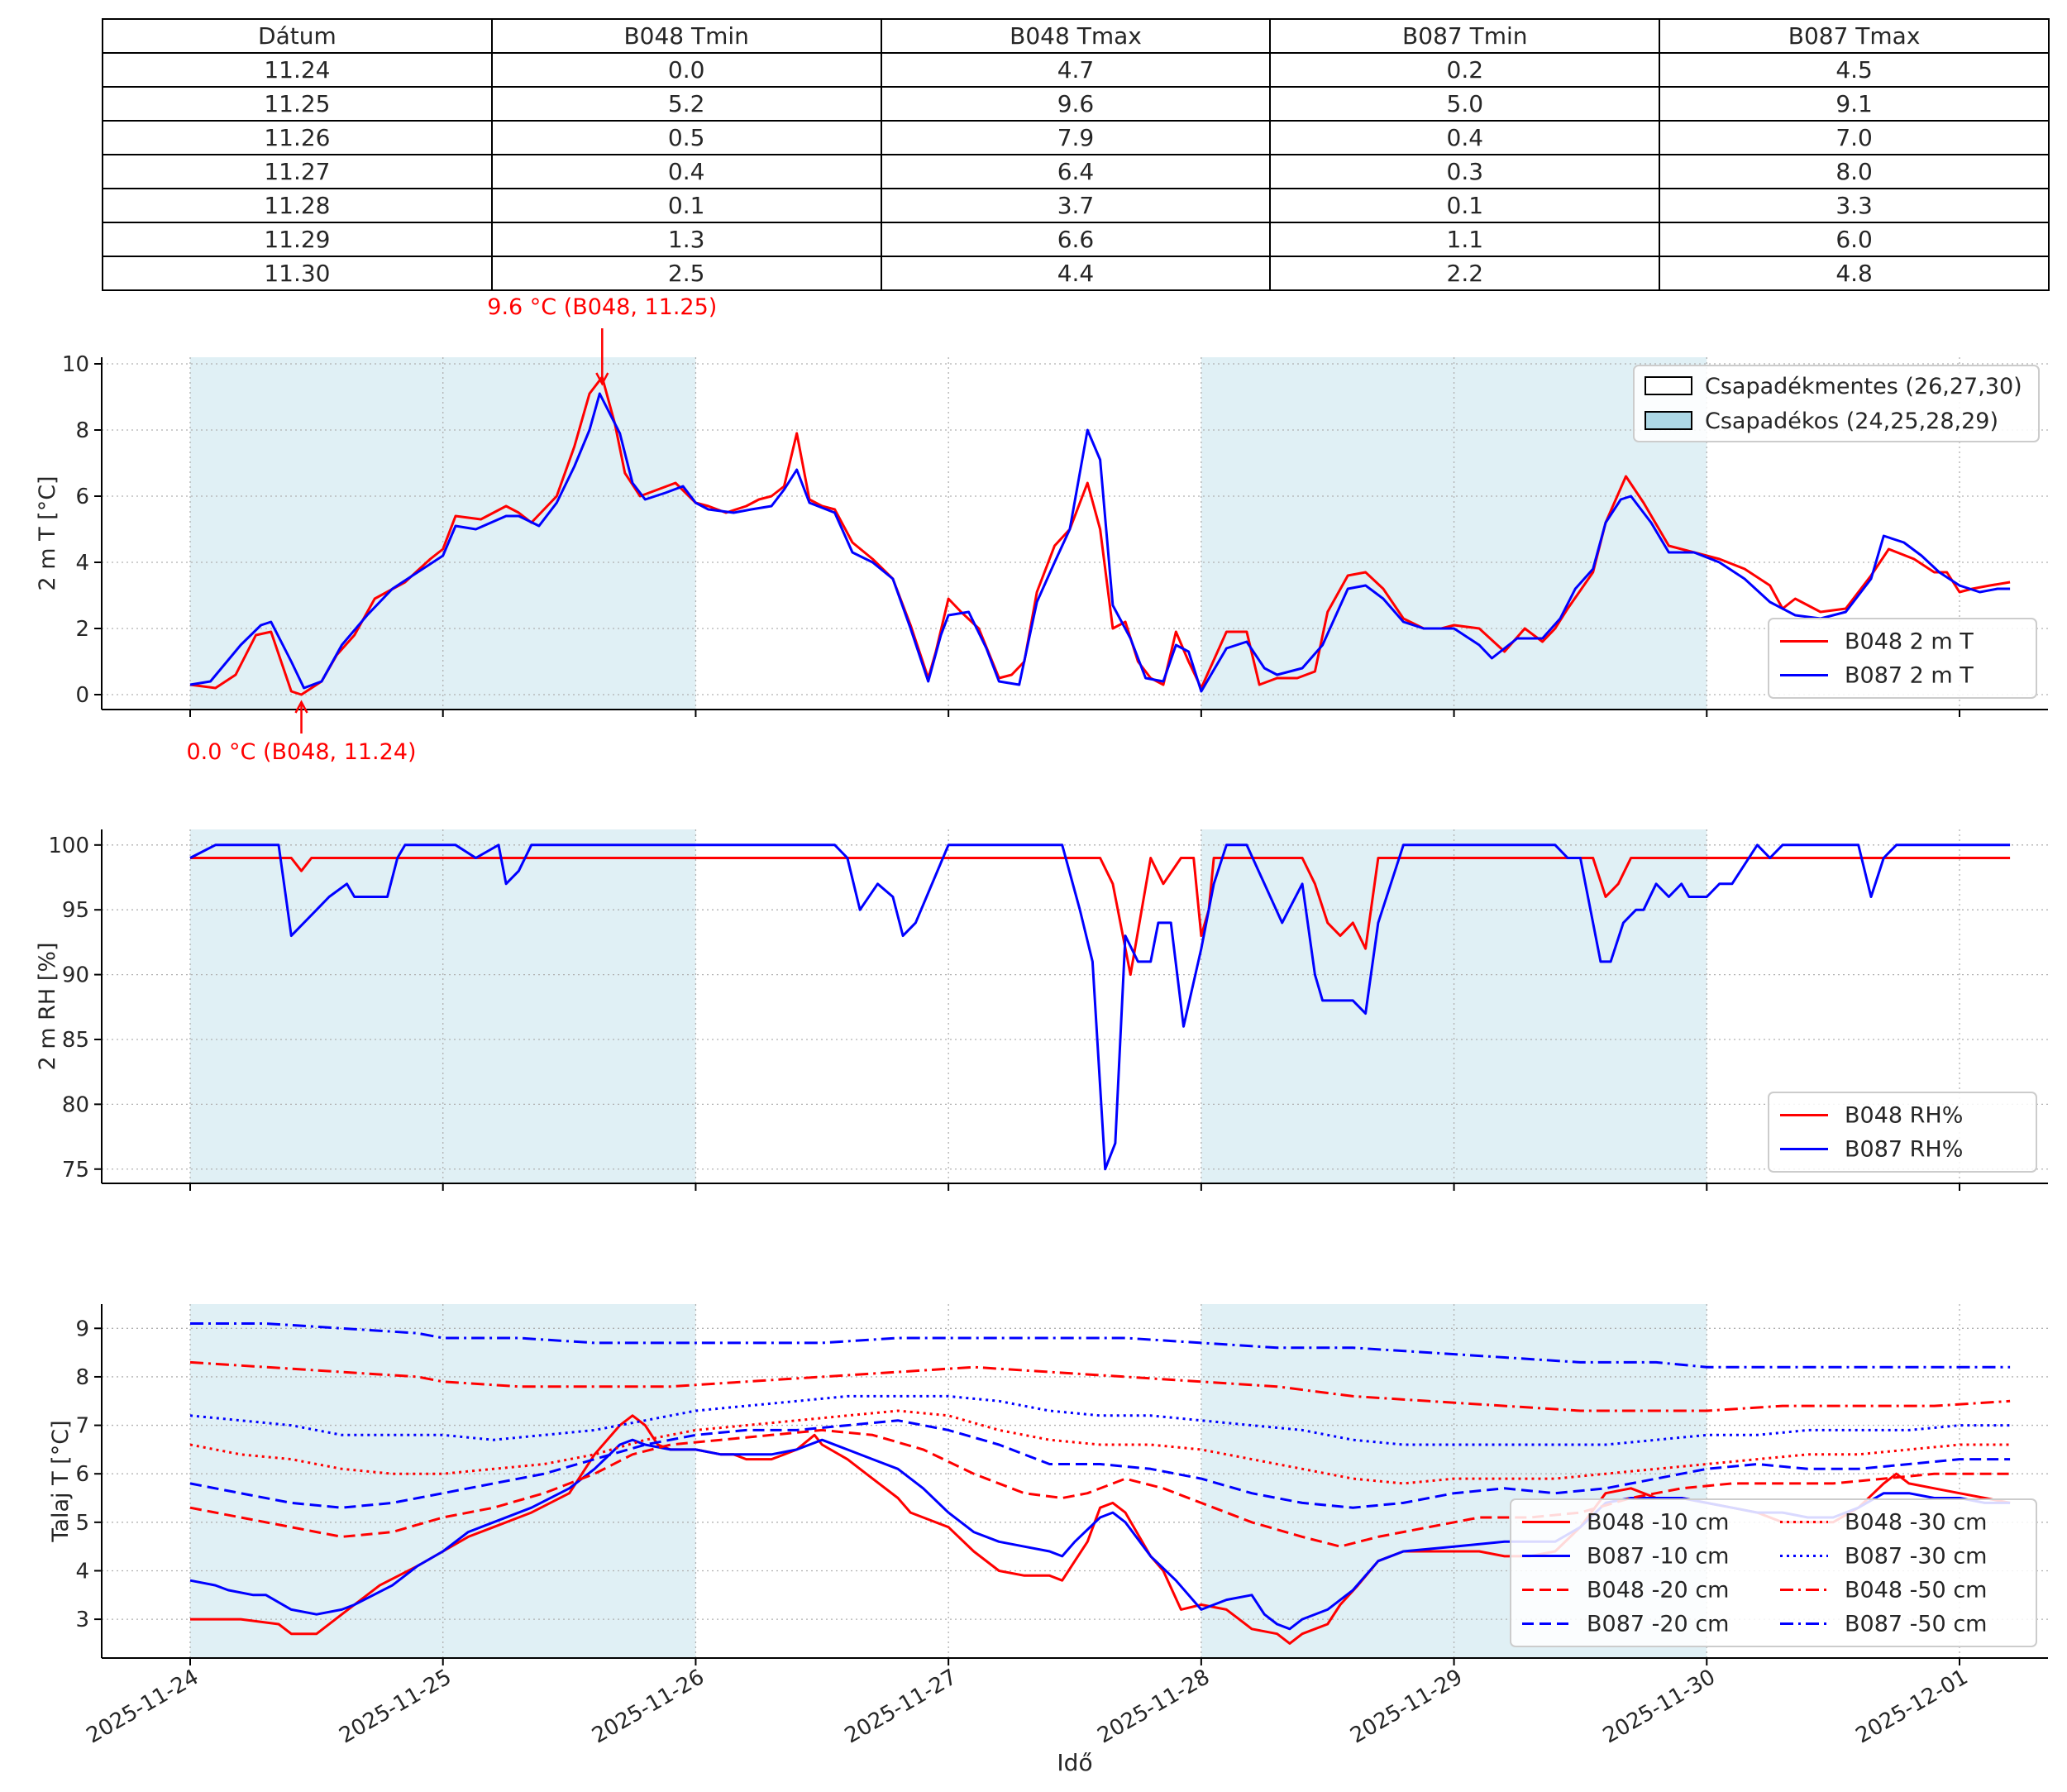  Describe the element at coordinates (1904, 1150) in the screenshot. I see `legend-label: B087 RH%` at that location.